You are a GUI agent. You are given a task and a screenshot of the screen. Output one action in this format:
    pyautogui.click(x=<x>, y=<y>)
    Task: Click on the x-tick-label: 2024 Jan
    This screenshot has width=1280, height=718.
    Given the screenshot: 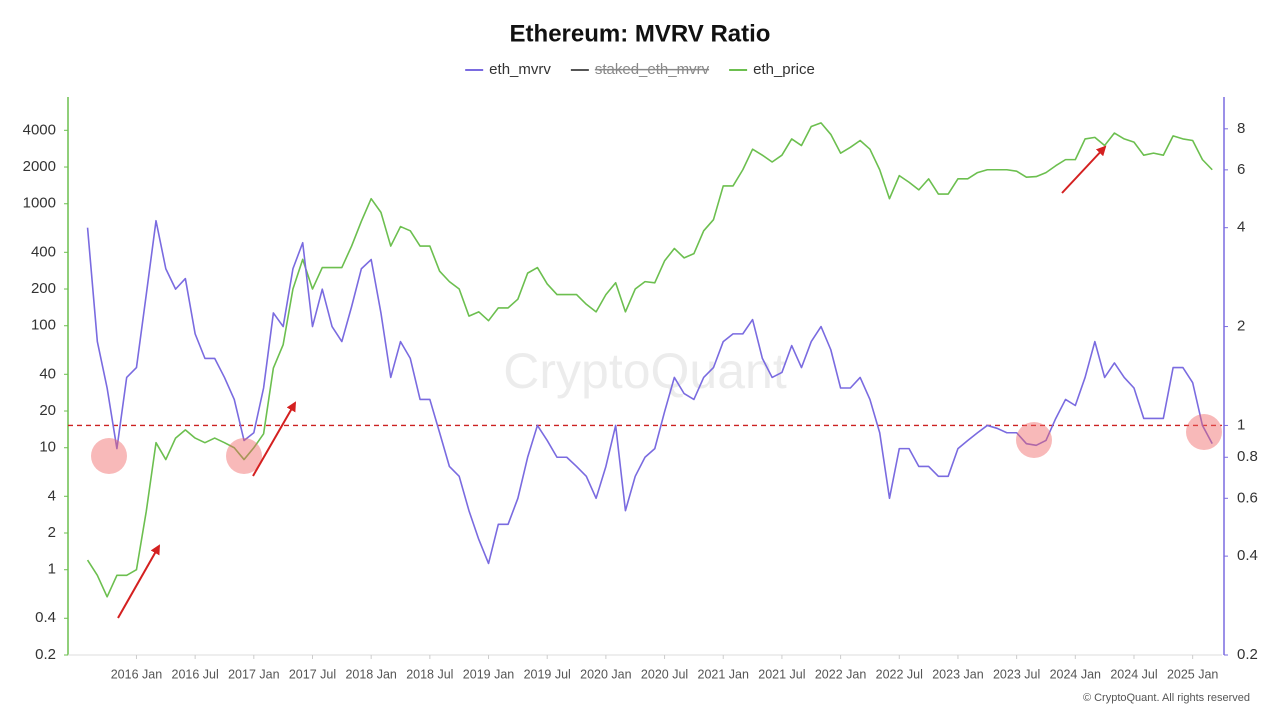 What is the action you would take?
    pyautogui.click(x=1075, y=674)
    